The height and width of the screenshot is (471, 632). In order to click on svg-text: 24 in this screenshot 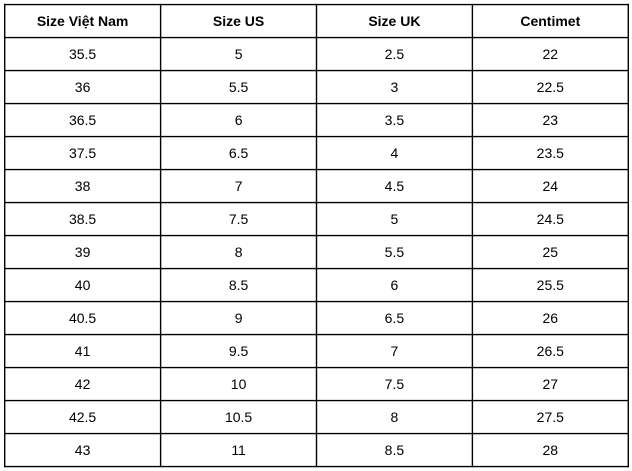, I will do `click(551, 186)`.